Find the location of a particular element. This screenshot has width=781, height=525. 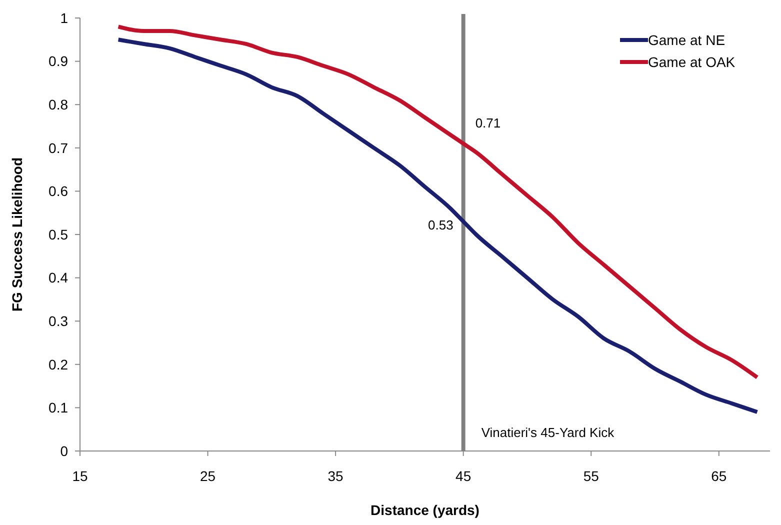

y-tick-label: 0.5 is located at coordinates (58, 234).